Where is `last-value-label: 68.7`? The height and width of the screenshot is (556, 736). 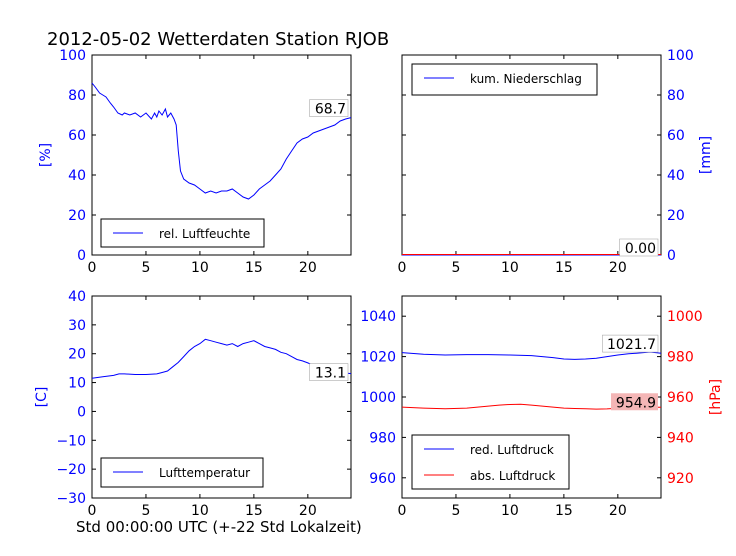
last-value-label: 68.7 is located at coordinates (330, 110).